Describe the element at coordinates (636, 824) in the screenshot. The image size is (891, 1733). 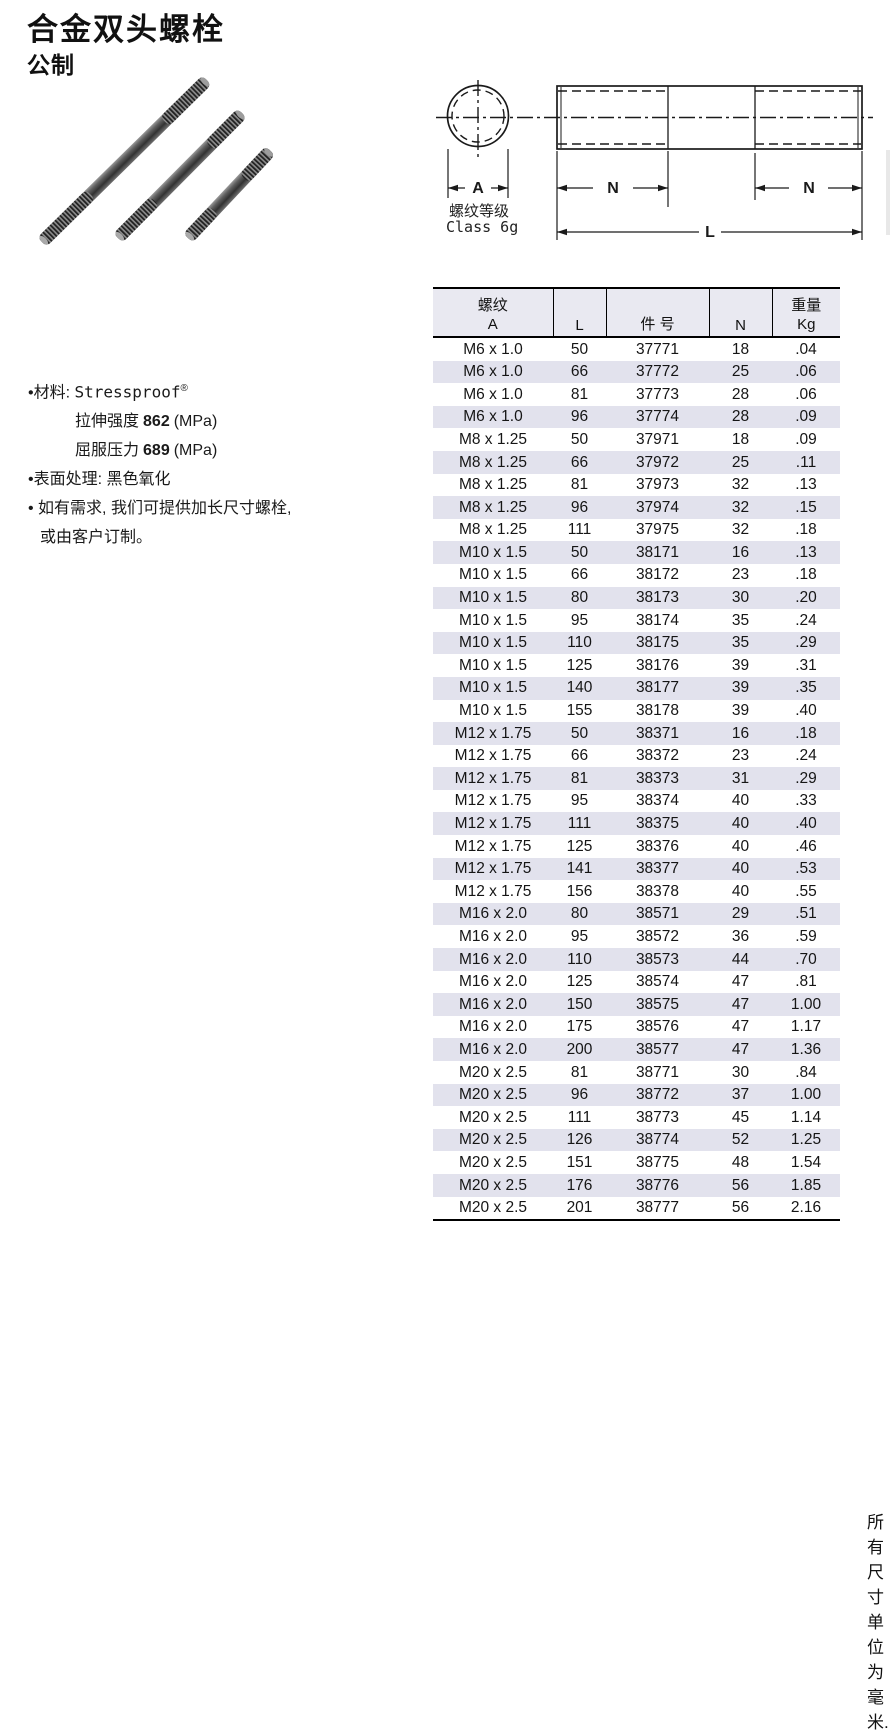
I see `table-row: M12 x 1.75 111 38375 40 .40` at that location.